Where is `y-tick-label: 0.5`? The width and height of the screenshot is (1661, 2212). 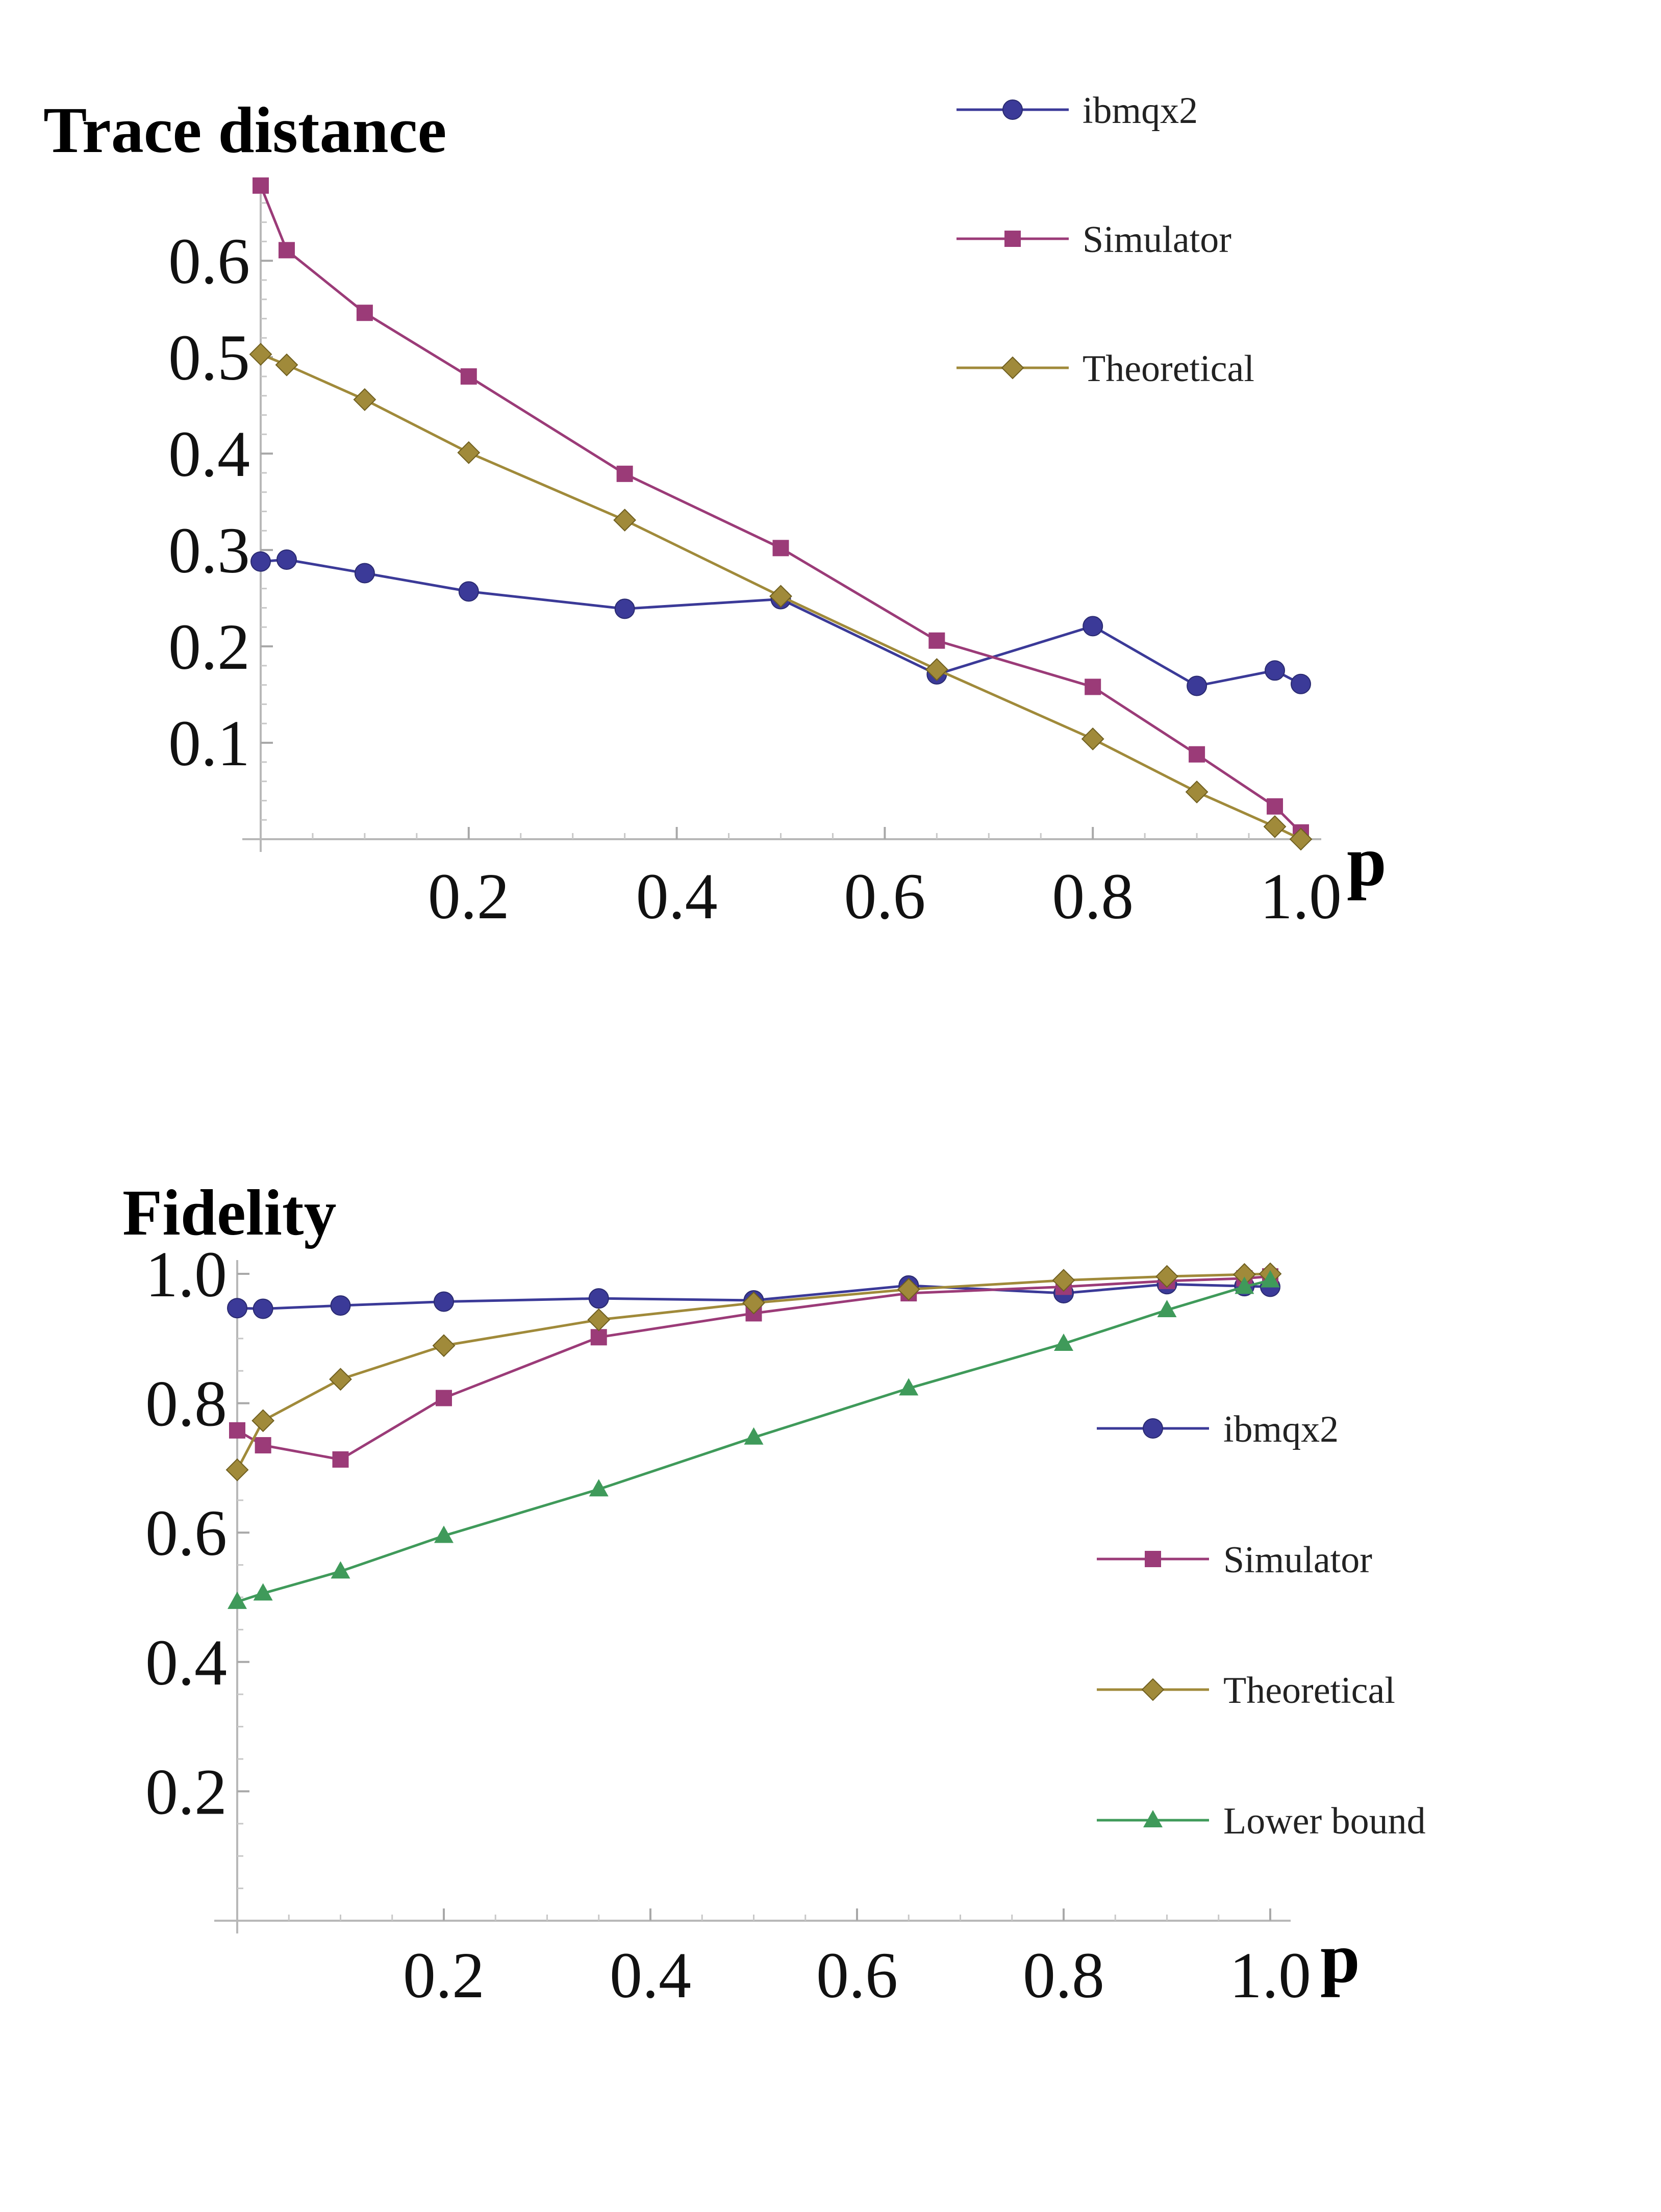
y-tick-label: 0.5 is located at coordinates (209, 357).